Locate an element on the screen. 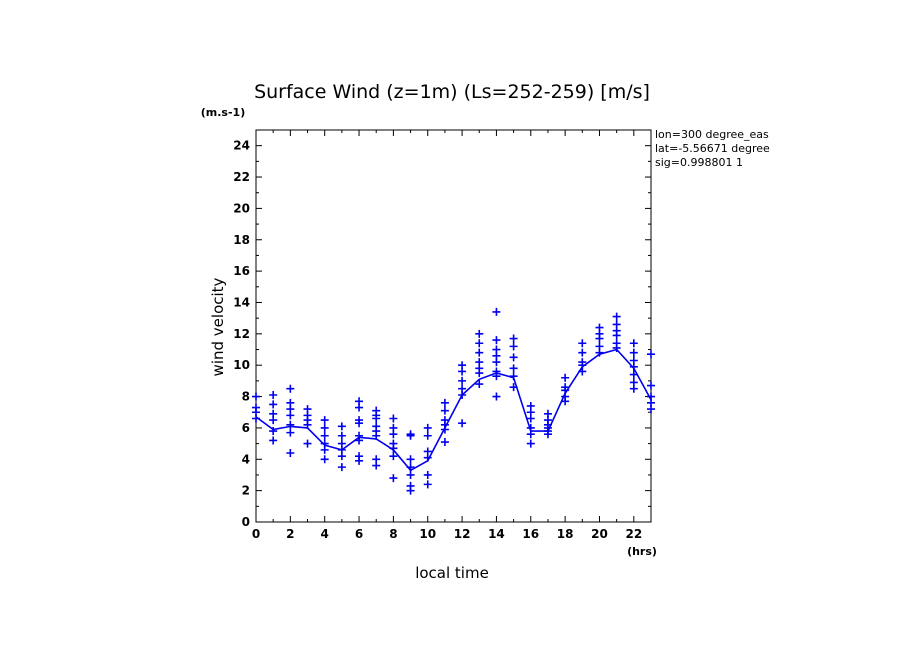 This screenshot has height=654, width=904. y-tick-label: 8 is located at coordinates (246, 397).